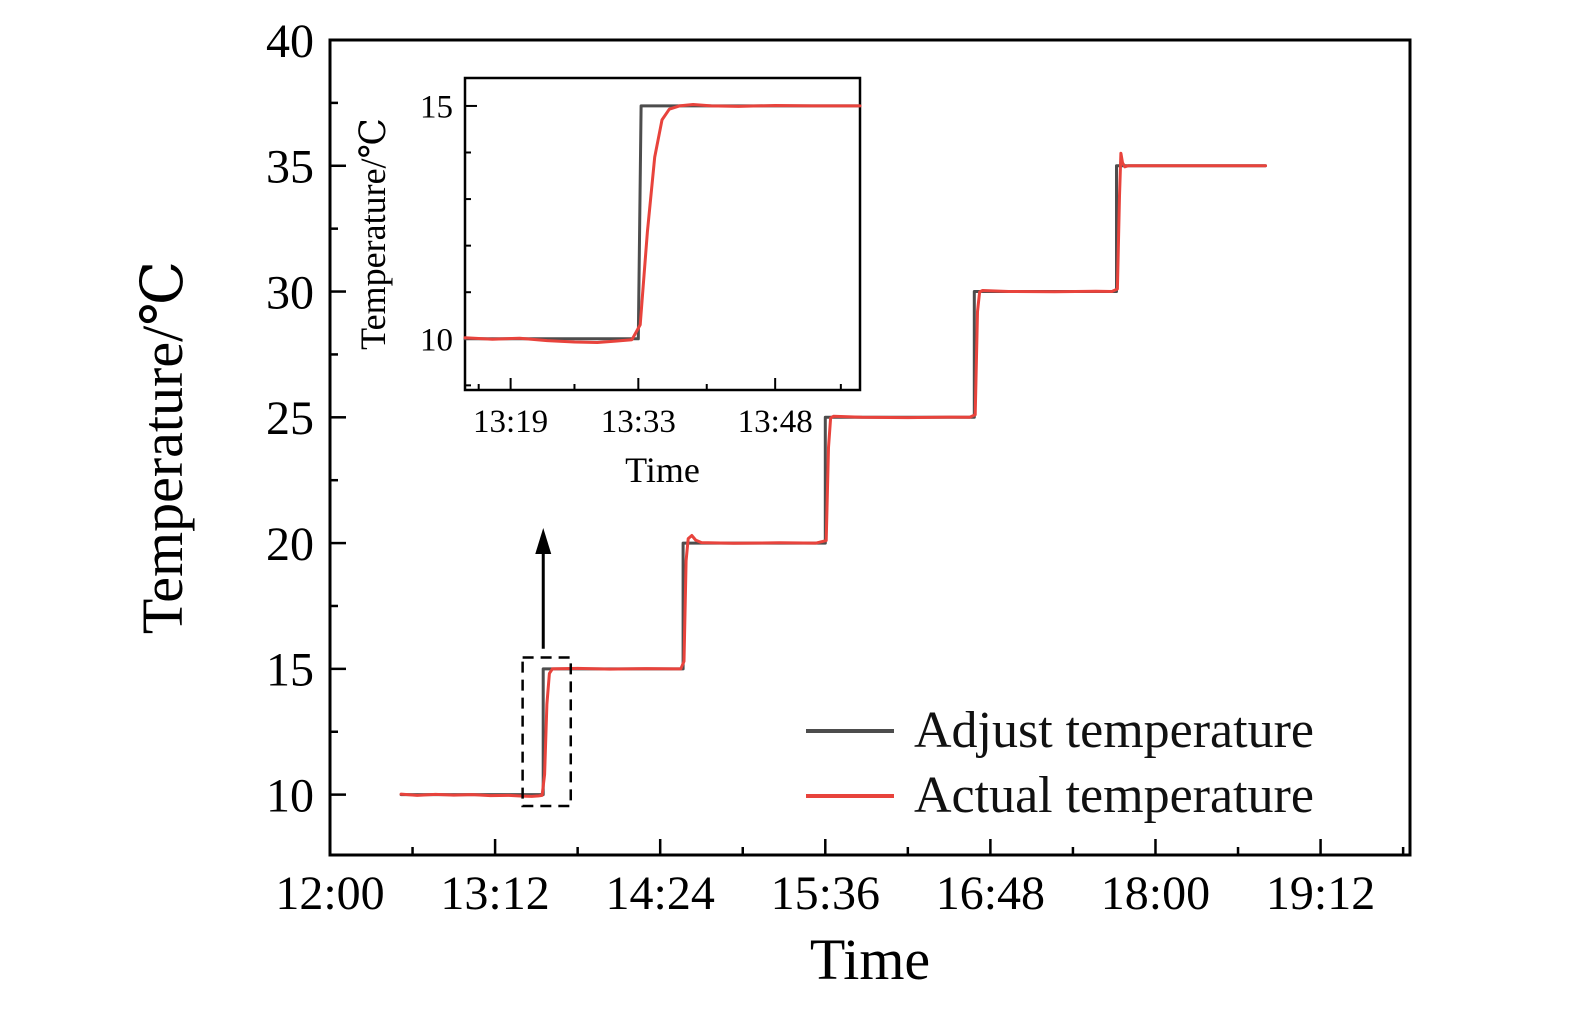 This screenshot has height=1014, width=1575. I want to click on inset-x-axis-title: Time, so click(662, 470).